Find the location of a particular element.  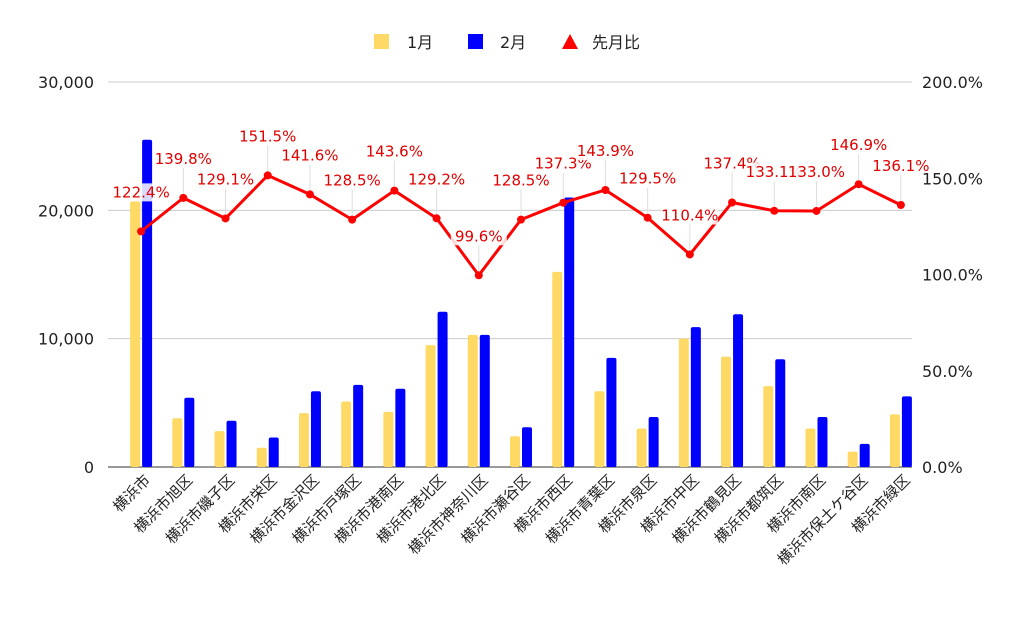

legend-label-2: 2月 is located at coordinates (513, 42).